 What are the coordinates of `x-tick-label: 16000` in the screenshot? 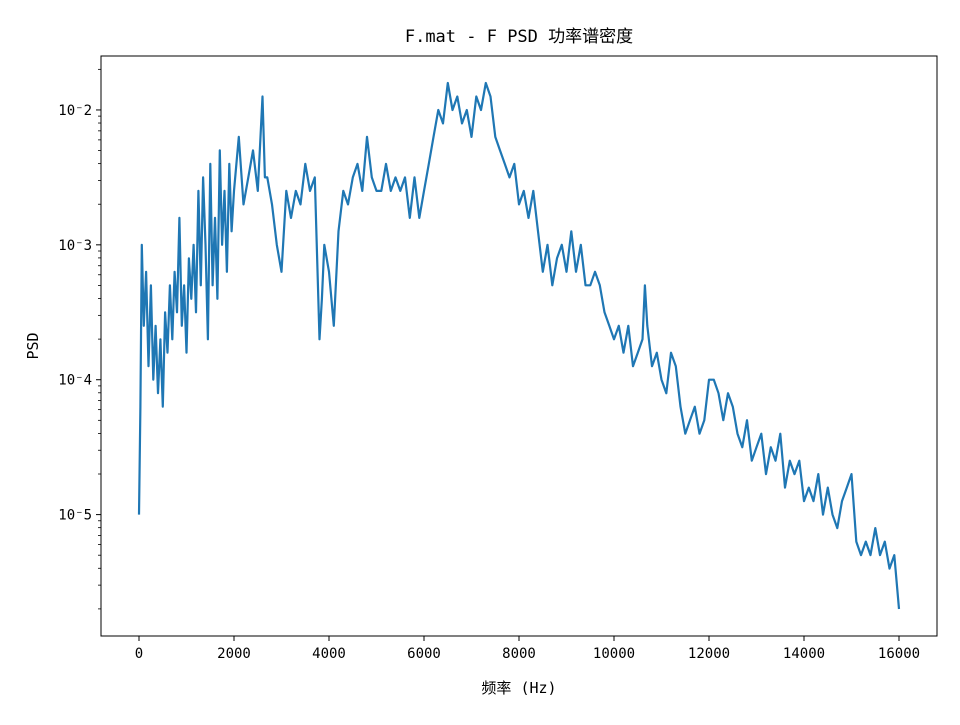 It's located at (899, 654).